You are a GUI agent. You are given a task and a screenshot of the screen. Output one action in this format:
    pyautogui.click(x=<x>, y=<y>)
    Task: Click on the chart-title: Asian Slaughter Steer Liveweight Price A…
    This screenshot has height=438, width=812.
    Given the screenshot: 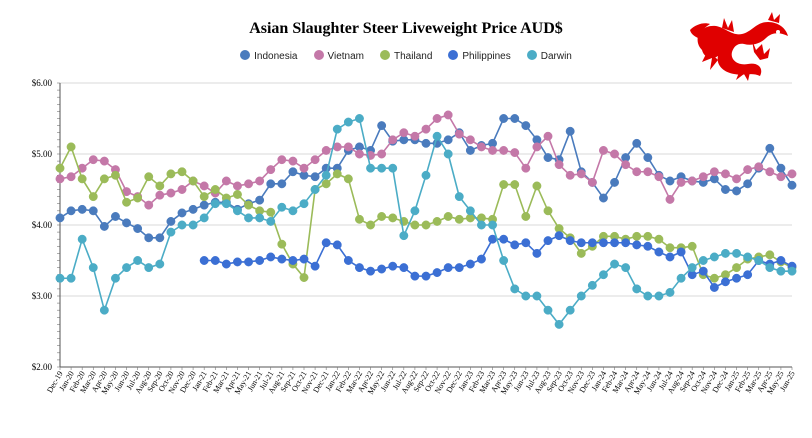 What is the action you would take?
    pyautogui.click(x=406, y=28)
    